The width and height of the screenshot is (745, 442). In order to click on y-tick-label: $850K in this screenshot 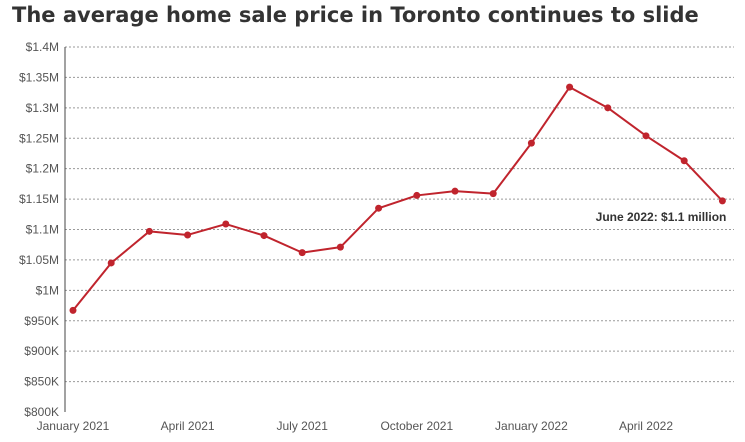, I will do `click(41, 382)`.